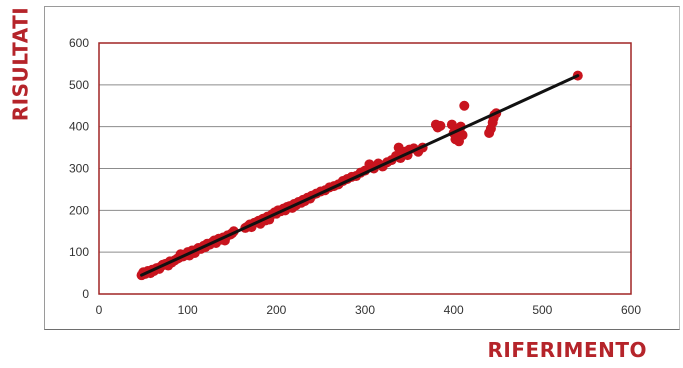  What do you see at coordinates (85, 294) in the screenshot?
I see `y-tick-label: 0` at bounding box center [85, 294].